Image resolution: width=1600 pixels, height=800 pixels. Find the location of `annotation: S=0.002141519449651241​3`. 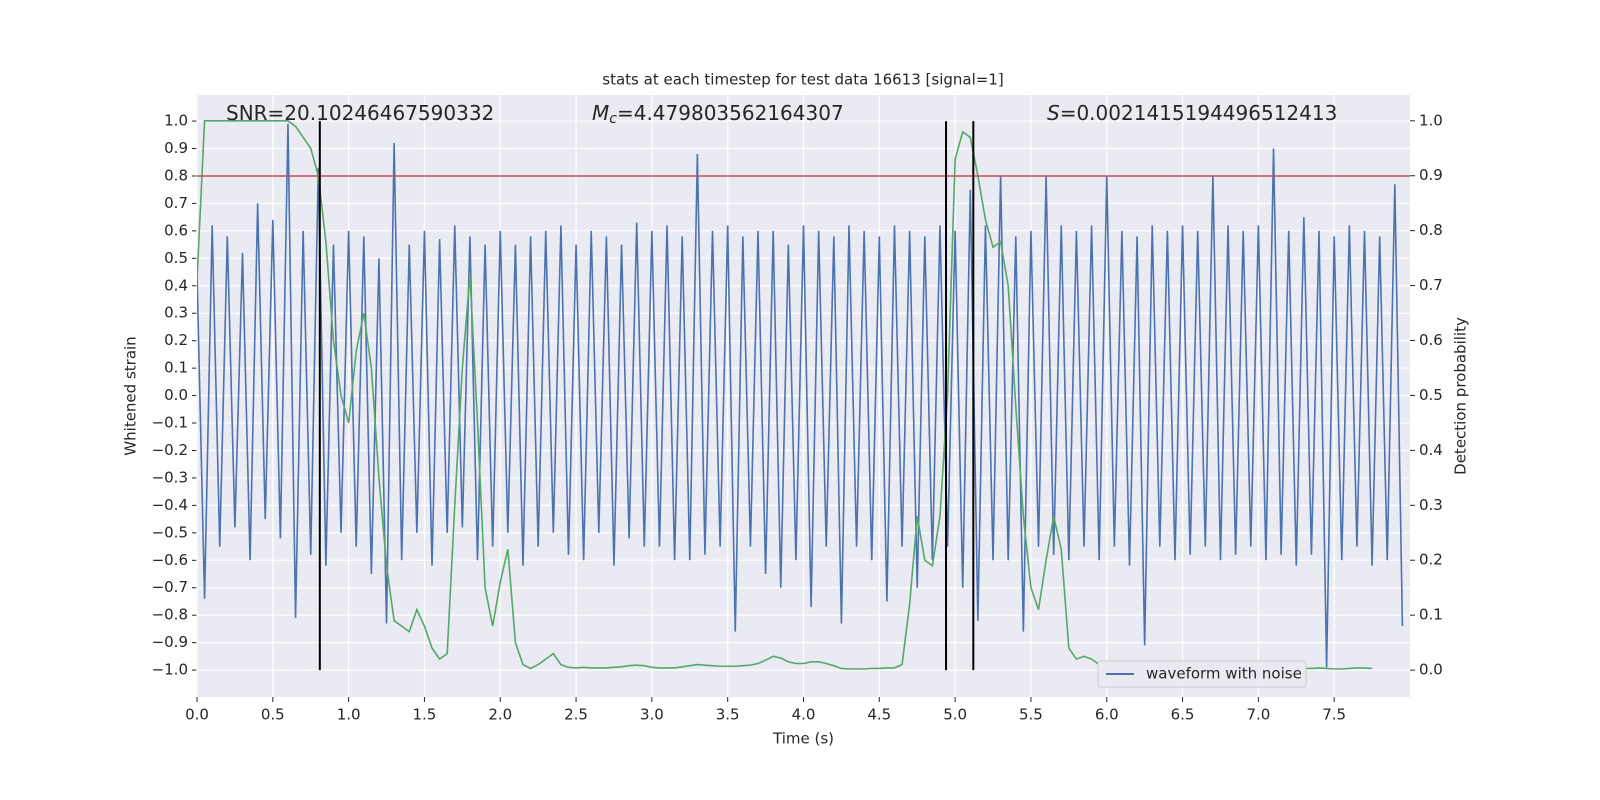

annotation: S=0.002141519449651241​3 is located at coordinates (1192, 113).